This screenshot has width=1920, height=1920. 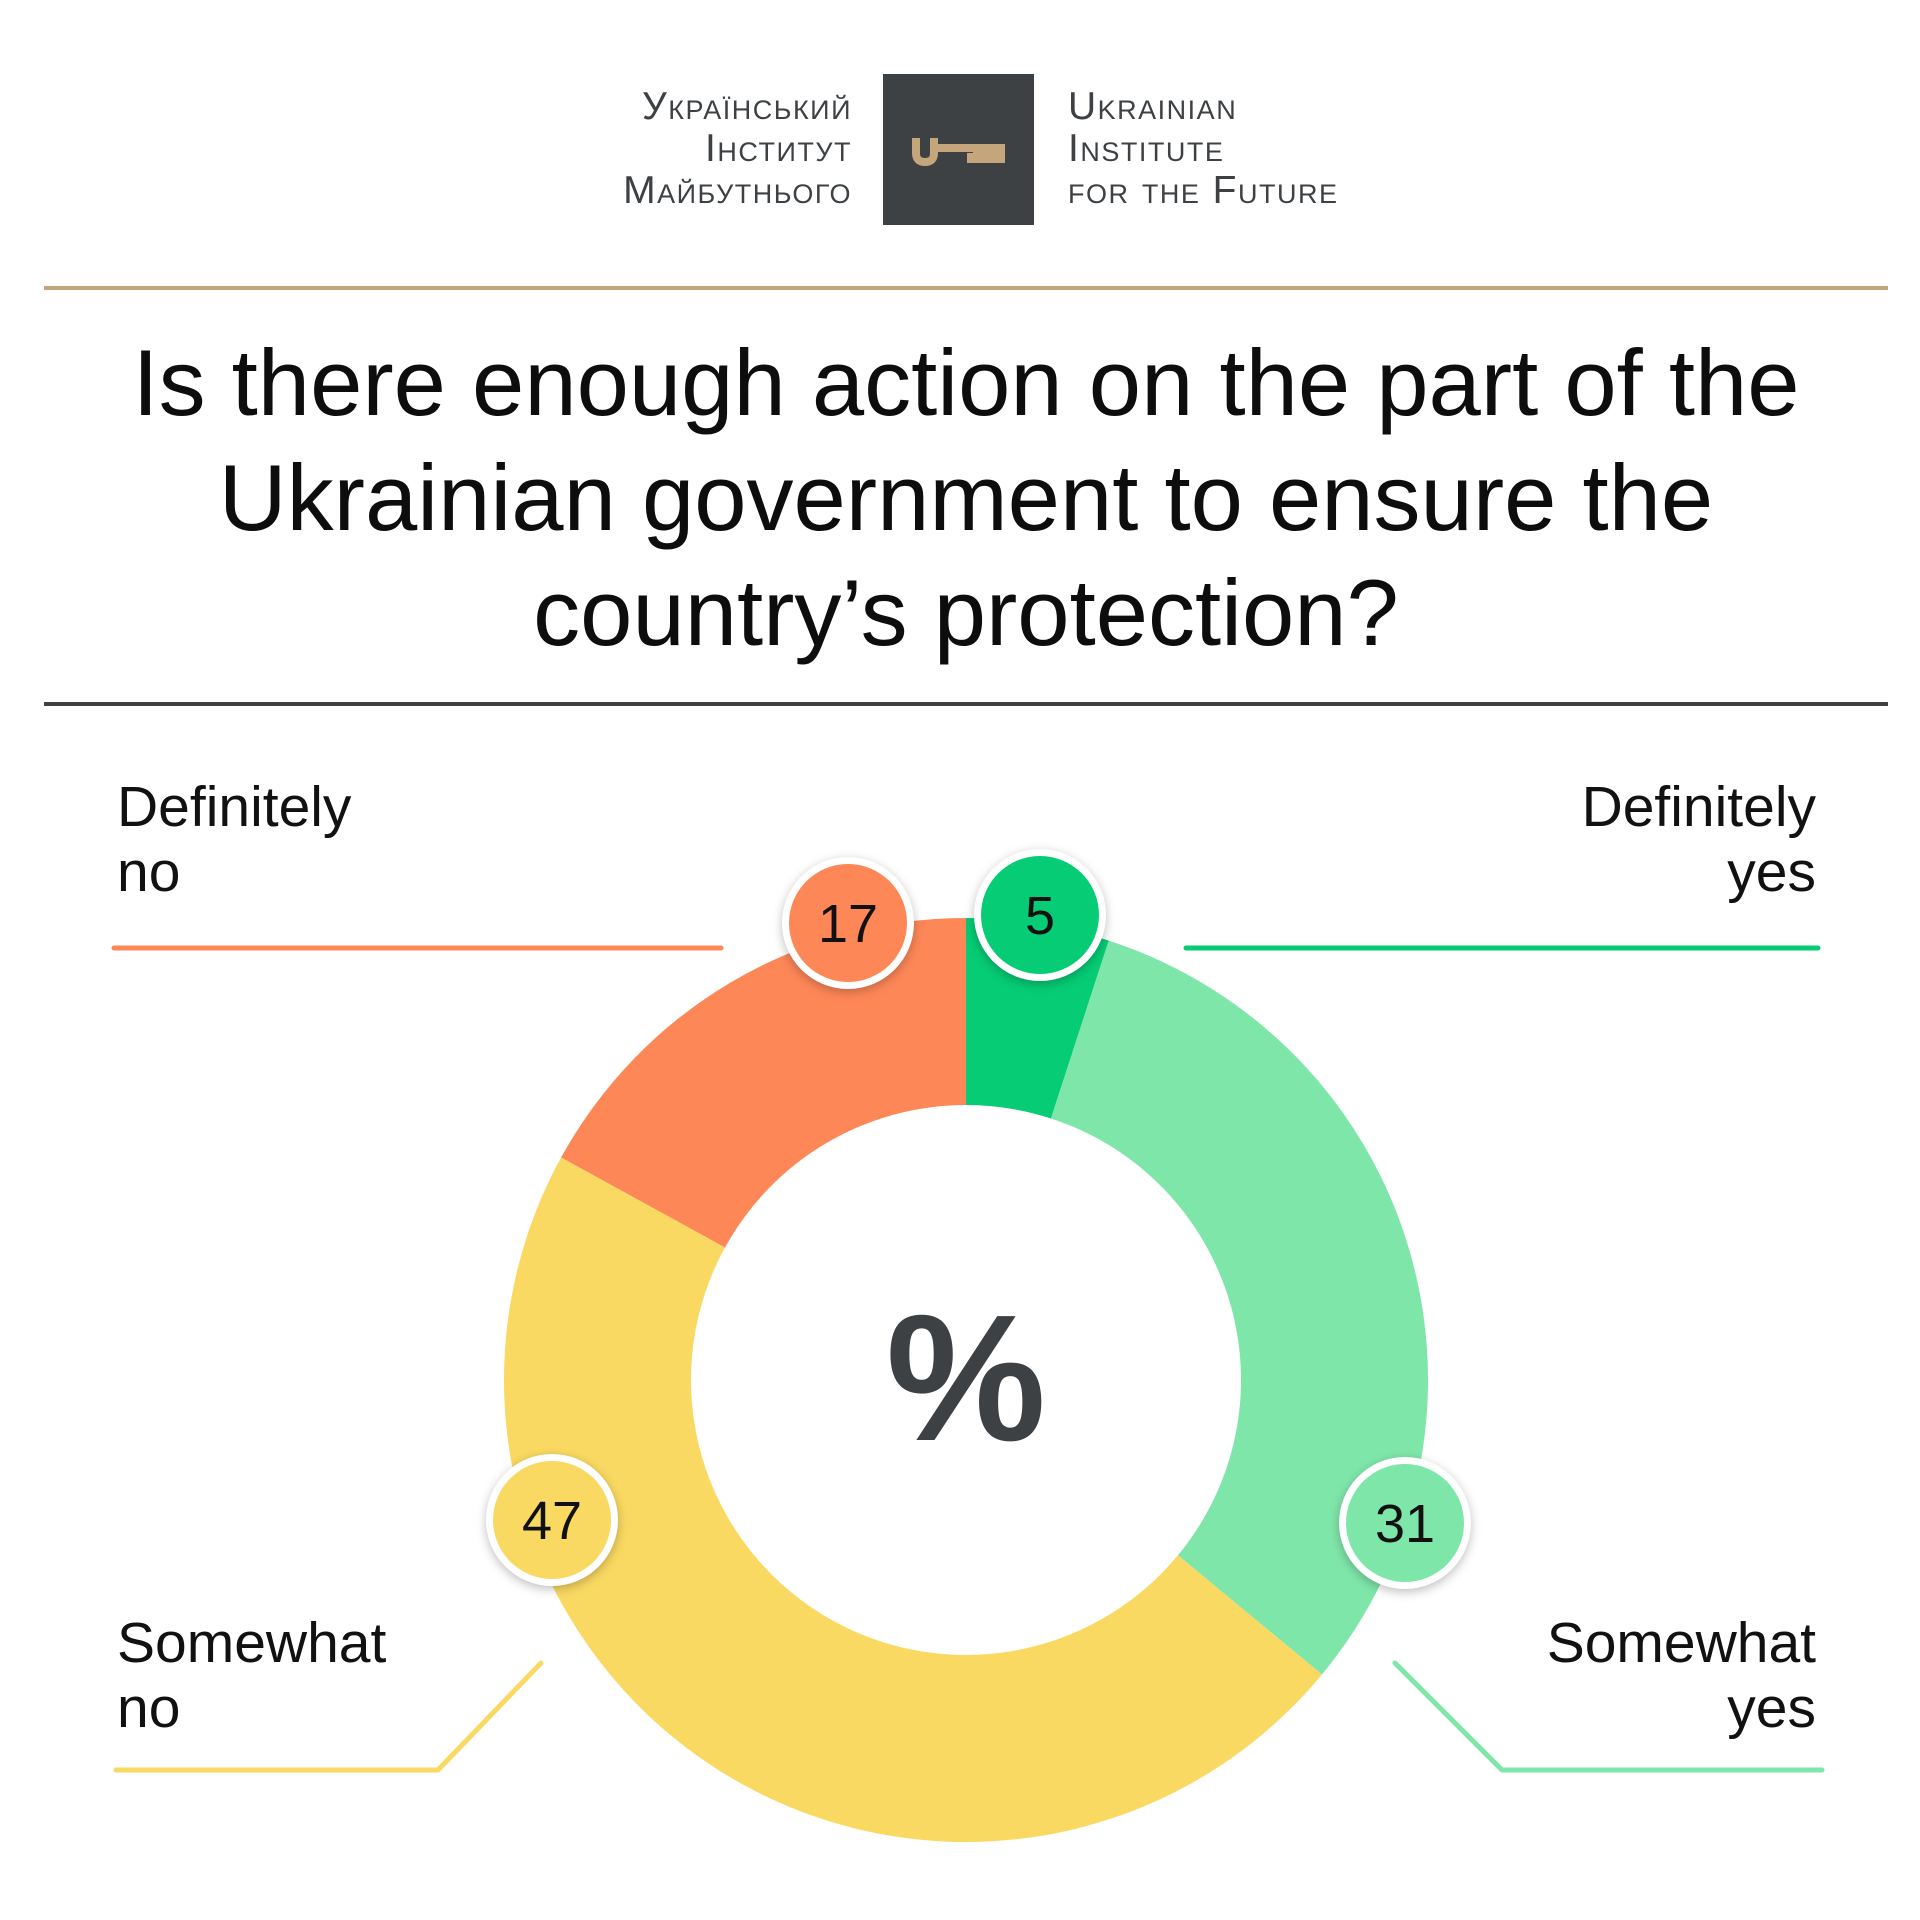 What do you see at coordinates (747, 106) in the screenshot?
I see `org-name-ua-line-1: Український` at bounding box center [747, 106].